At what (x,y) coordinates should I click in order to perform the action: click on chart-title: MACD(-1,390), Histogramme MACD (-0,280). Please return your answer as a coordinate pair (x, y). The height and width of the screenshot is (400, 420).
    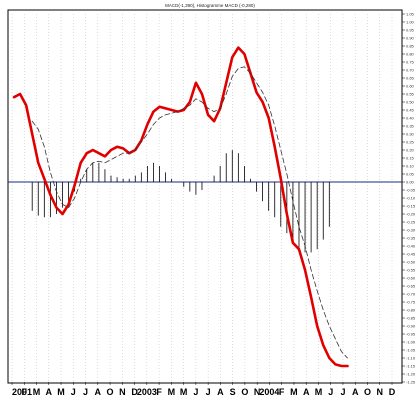
    Looking at the image, I should click on (210, 5).